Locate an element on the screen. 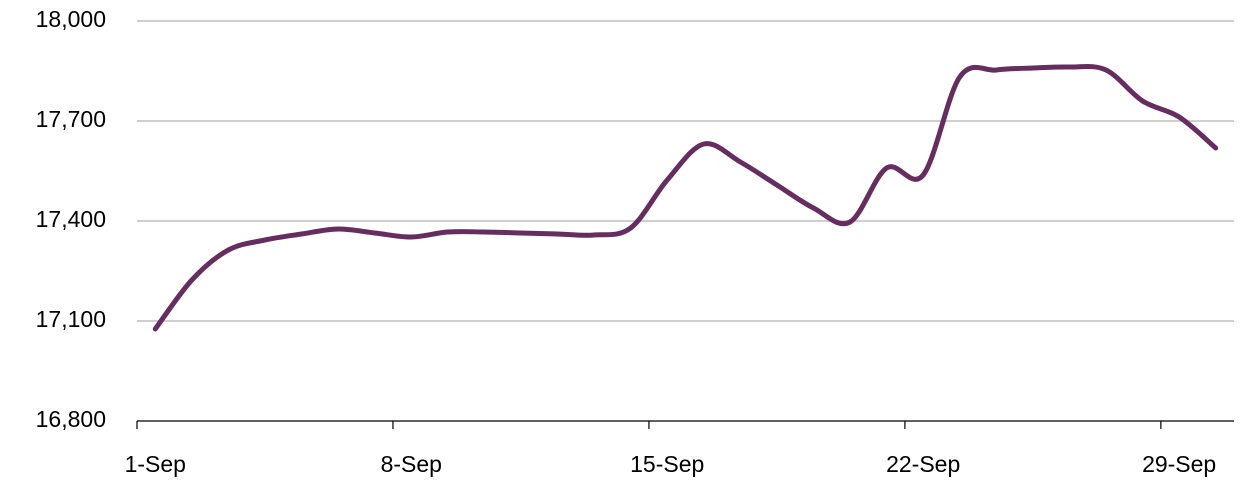 The width and height of the screenshot is (1241, 490). x-tick-label: 29-Sep is located at coordinates (1179, 464).